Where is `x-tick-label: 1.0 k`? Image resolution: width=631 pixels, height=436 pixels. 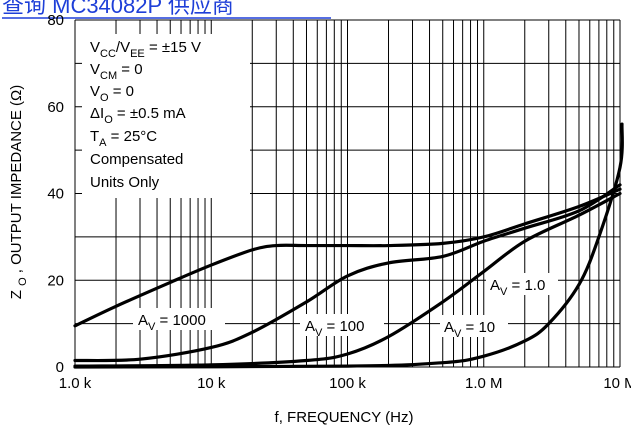
x-tick-label: 1.0 k is located at coordinates (75, 383).